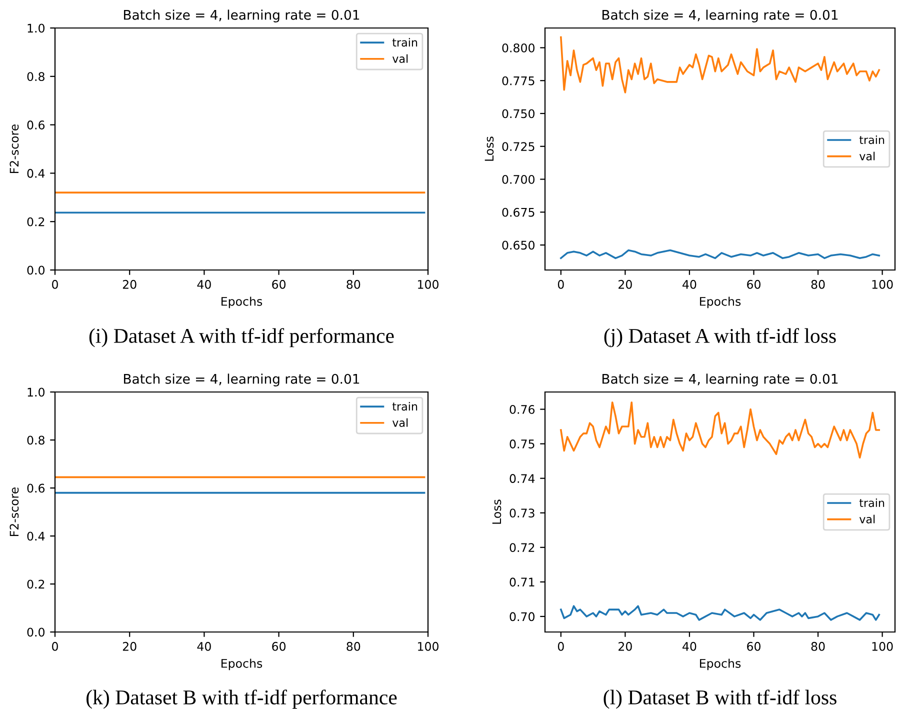 The image size is (912, 709). Describe the element at coordinates (241, 338) in the screenshot. I see `text: (i) Dataset A with tf-idf performance` at that location.